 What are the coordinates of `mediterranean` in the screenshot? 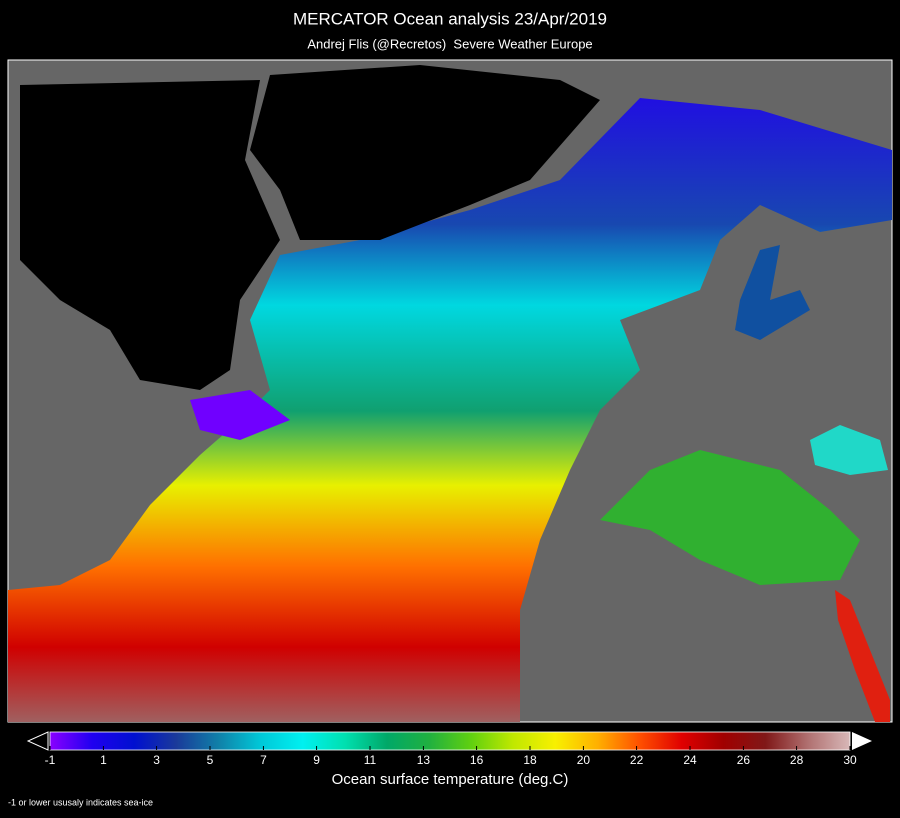 It's located at (730, 517).